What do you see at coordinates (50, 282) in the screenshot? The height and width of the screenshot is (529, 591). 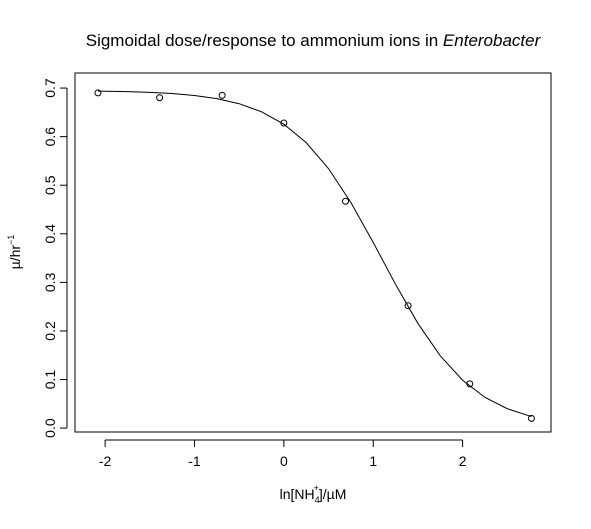 I see `y-tick-label: 0.3` at bounding box center [50, 282].